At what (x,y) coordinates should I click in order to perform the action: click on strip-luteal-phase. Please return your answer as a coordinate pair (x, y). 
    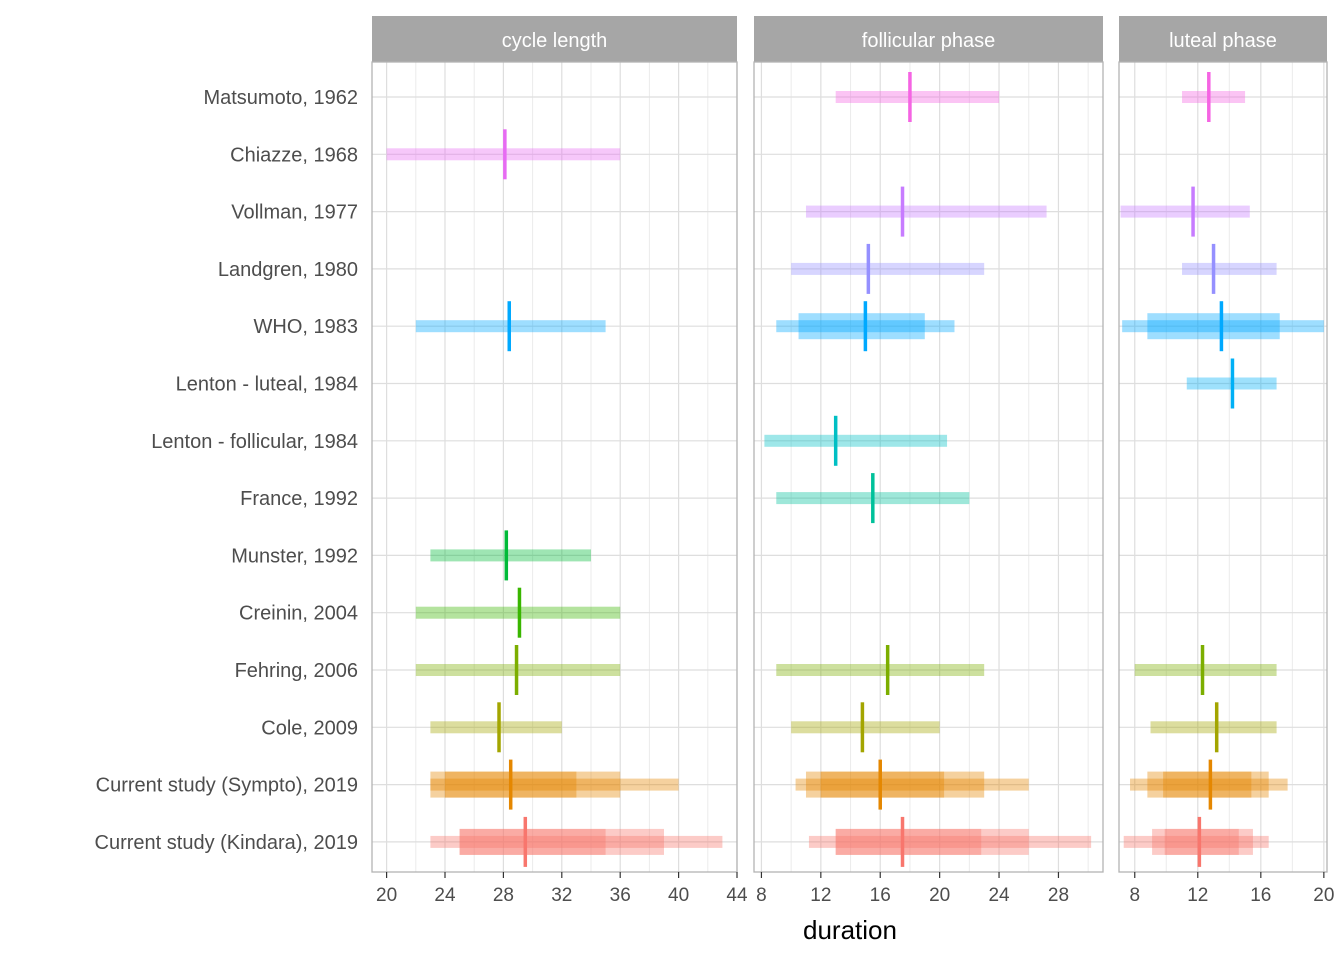
    Looking at the image, I should click on (1223, 39).